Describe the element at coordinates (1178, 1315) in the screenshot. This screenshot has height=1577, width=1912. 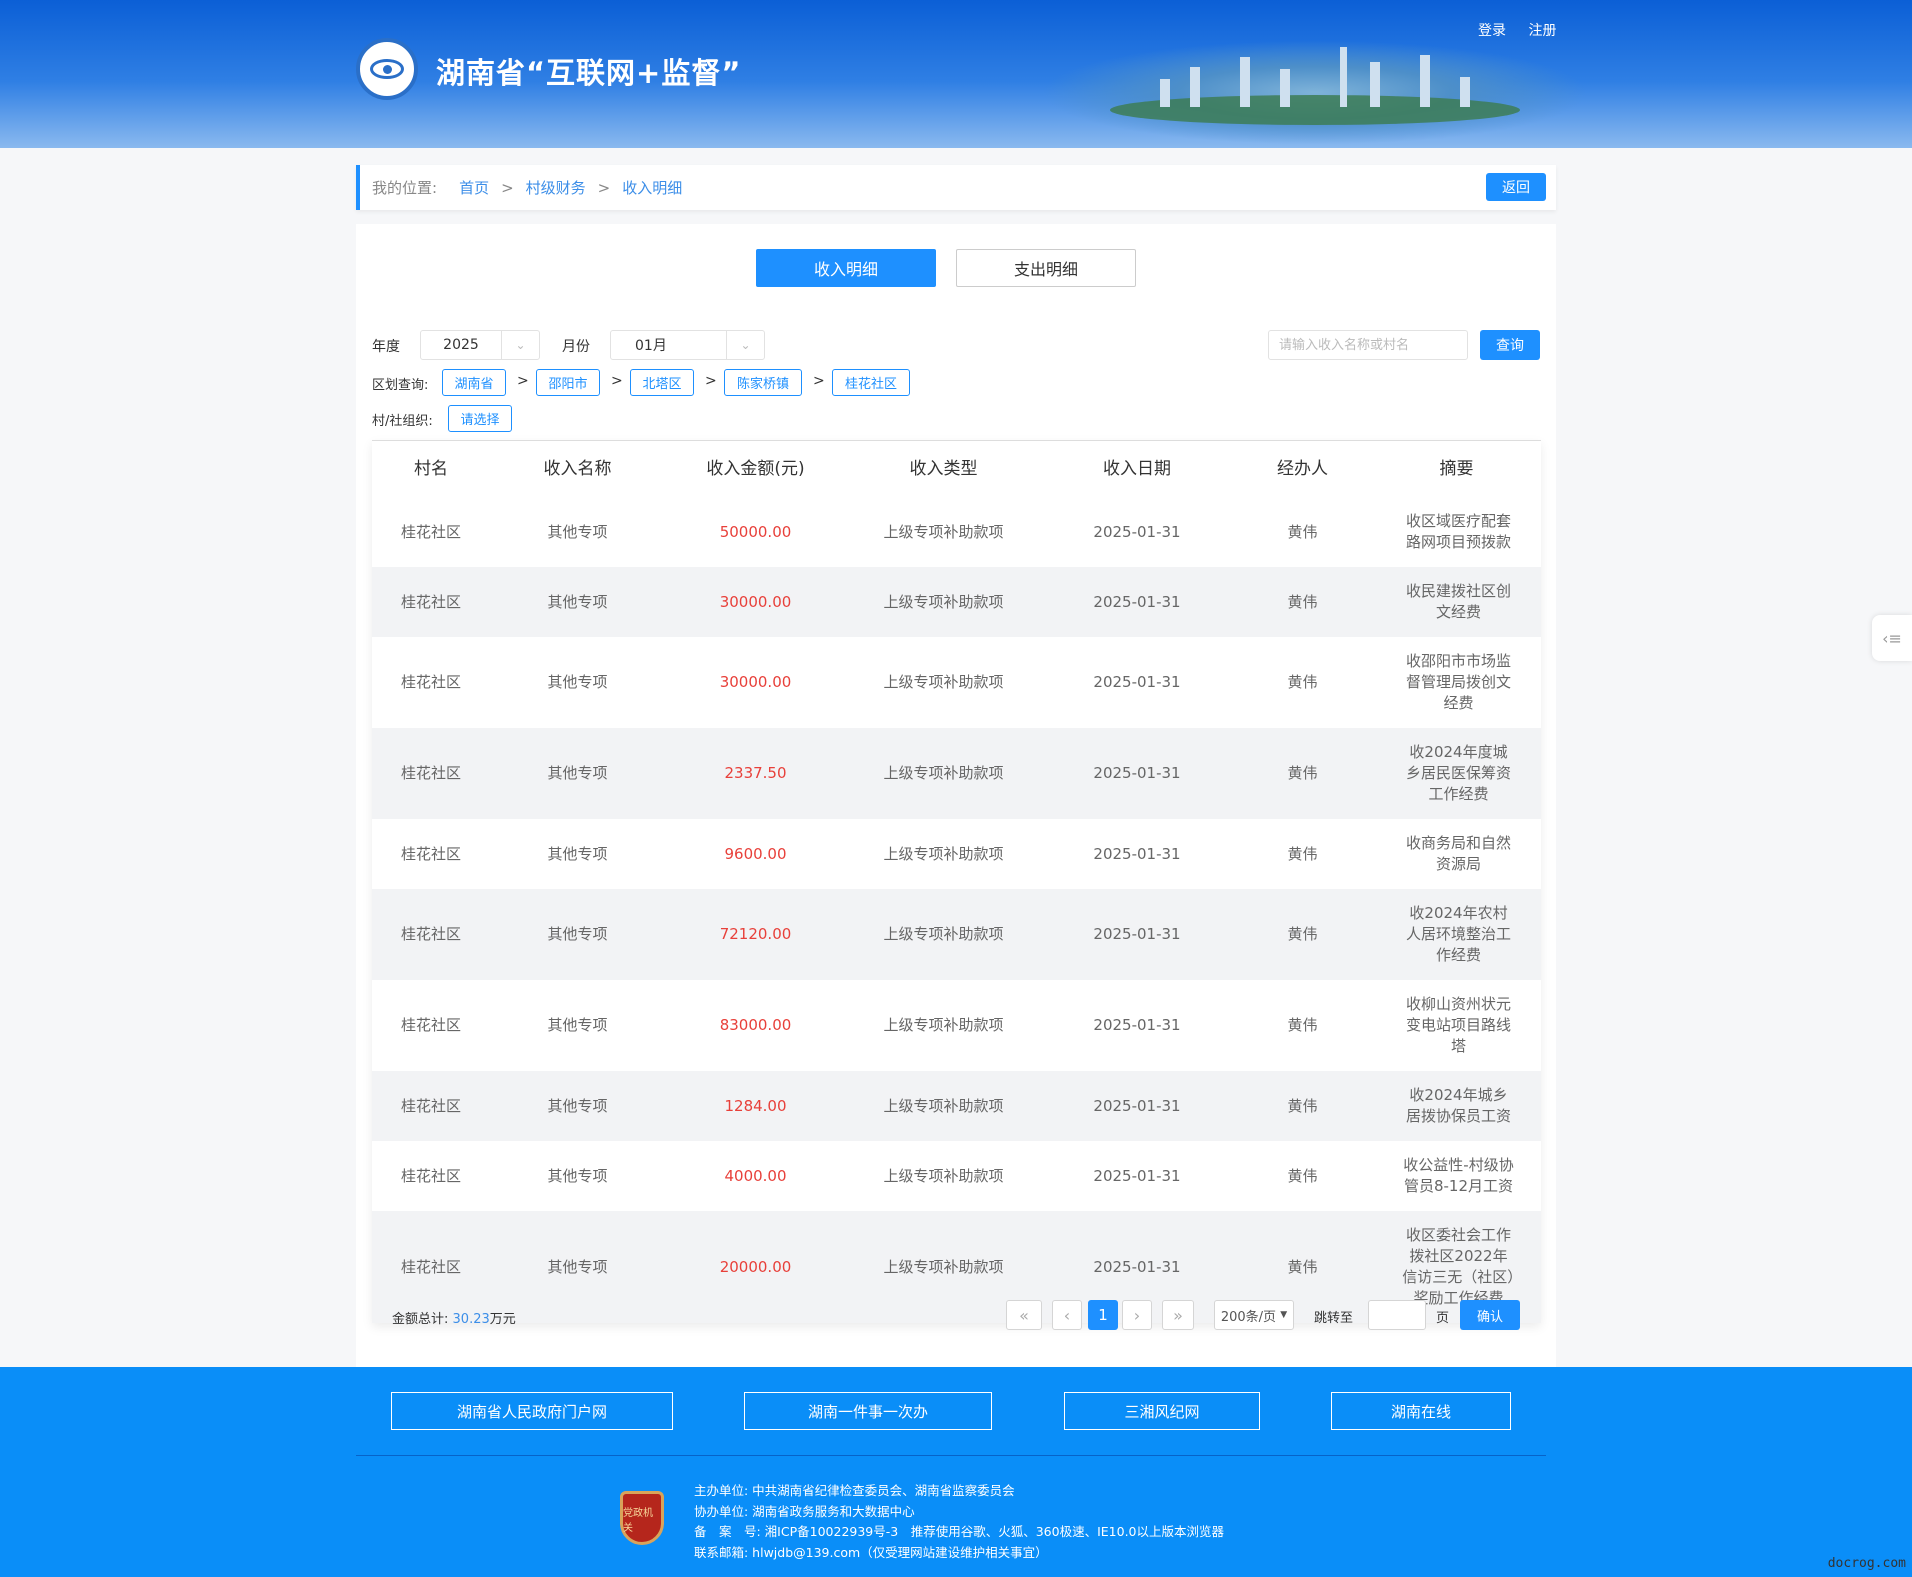
I see `last-page-button: »` at that location.